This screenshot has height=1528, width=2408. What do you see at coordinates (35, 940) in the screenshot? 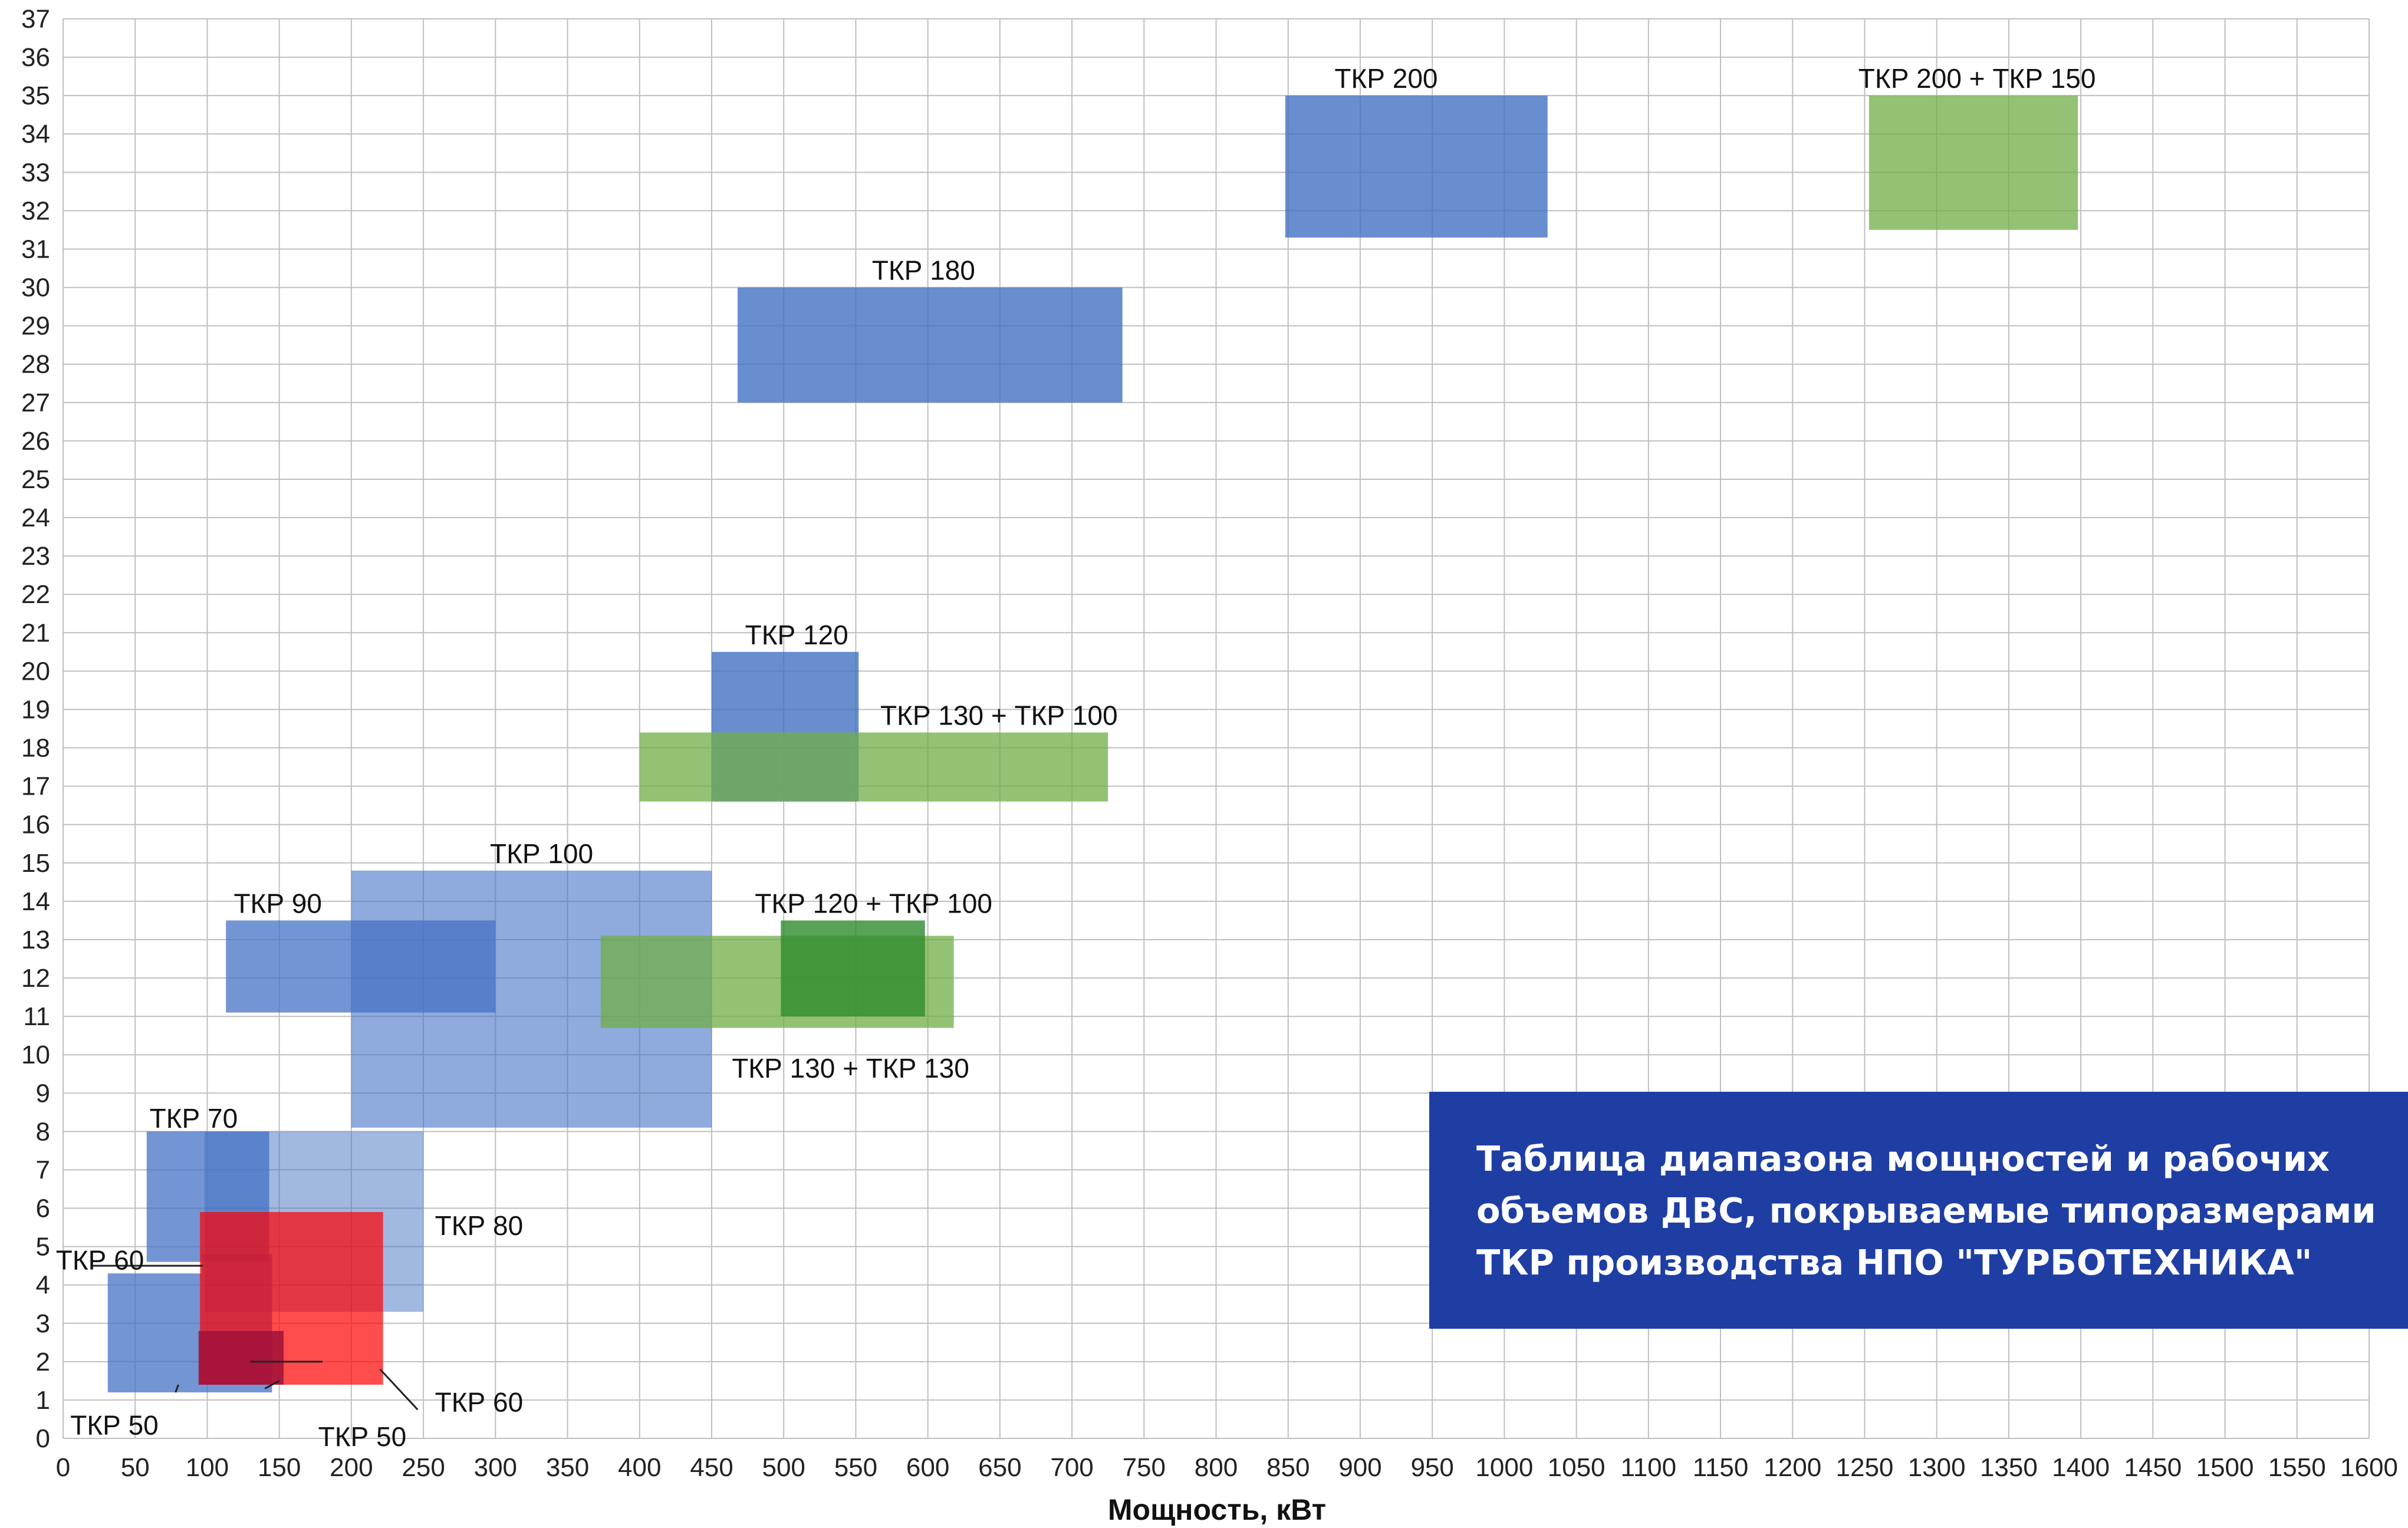
I see `y-tick-label: 13` at bounding box center [35, 940].